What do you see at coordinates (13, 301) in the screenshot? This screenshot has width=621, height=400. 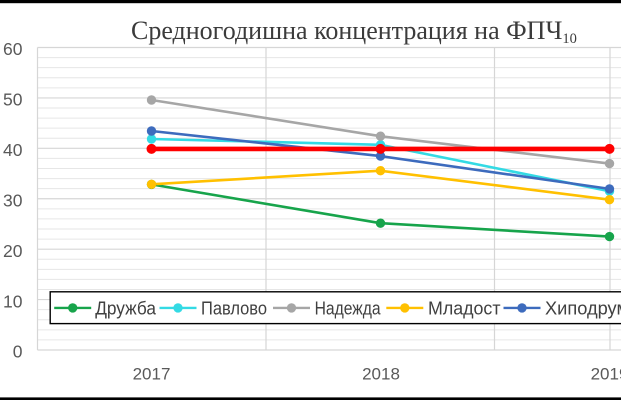 I see `svg-text: 10` at bounding box center [13, 301].